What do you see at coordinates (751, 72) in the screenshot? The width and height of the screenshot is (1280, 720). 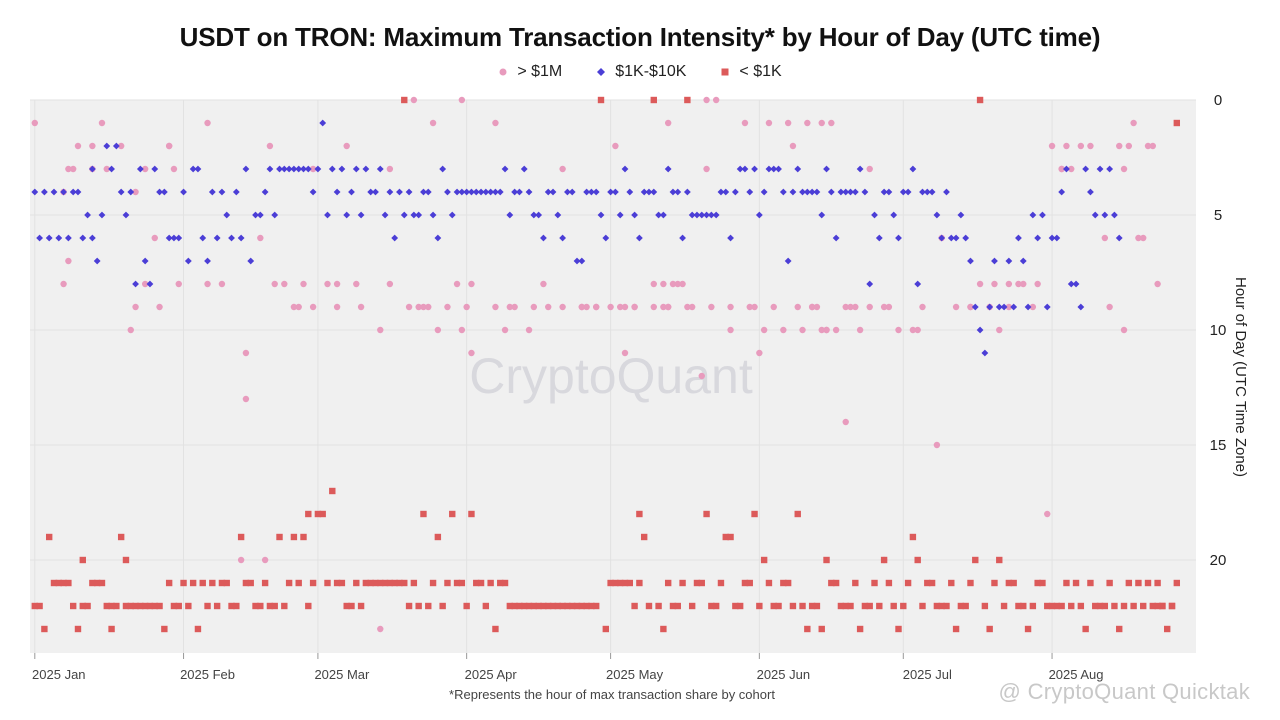 I see `legend-item-under-1k: < $1K` at bounding box center [751, 72].